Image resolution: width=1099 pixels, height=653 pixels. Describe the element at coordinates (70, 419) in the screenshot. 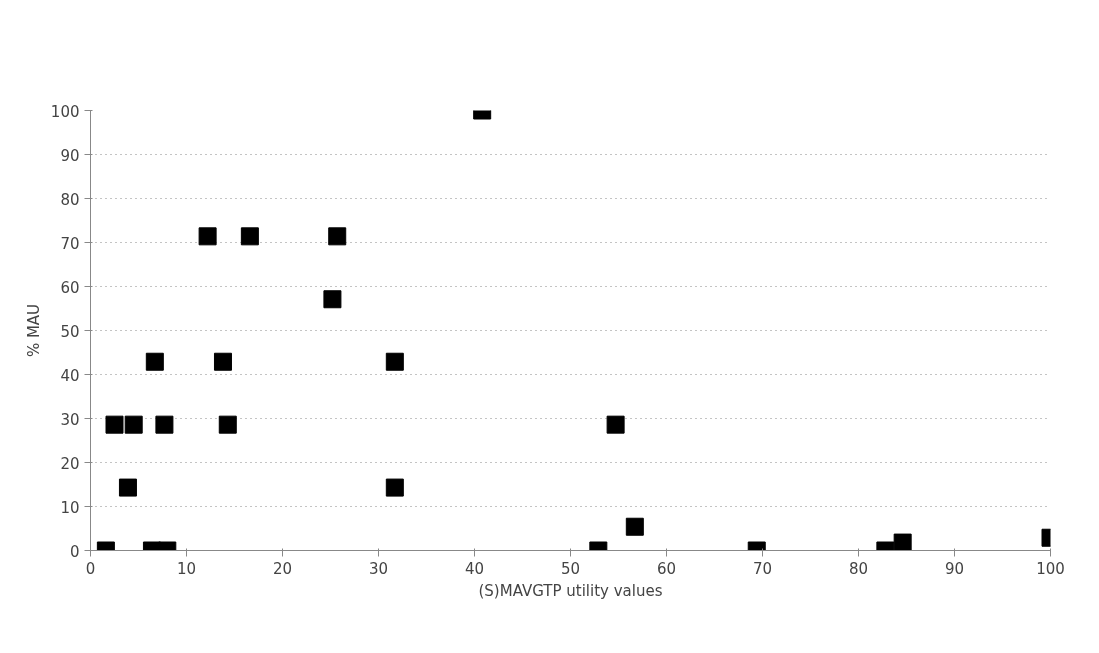

I see `y-tick-label: 30` at that location.